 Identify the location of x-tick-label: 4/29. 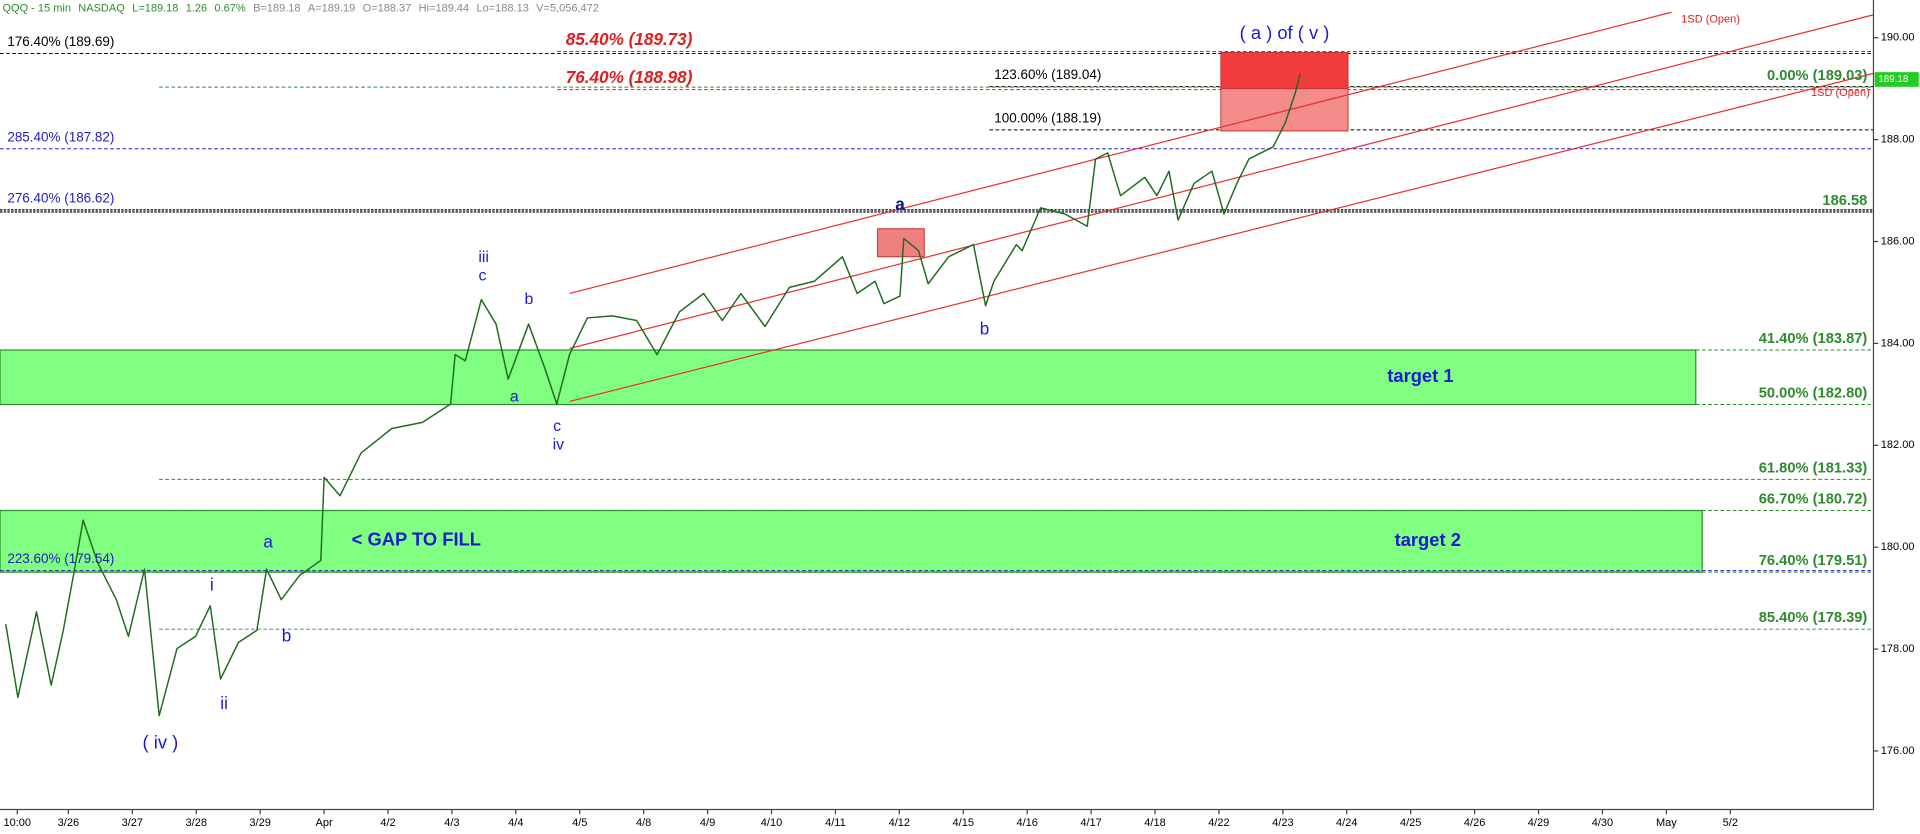
(1538, 823).